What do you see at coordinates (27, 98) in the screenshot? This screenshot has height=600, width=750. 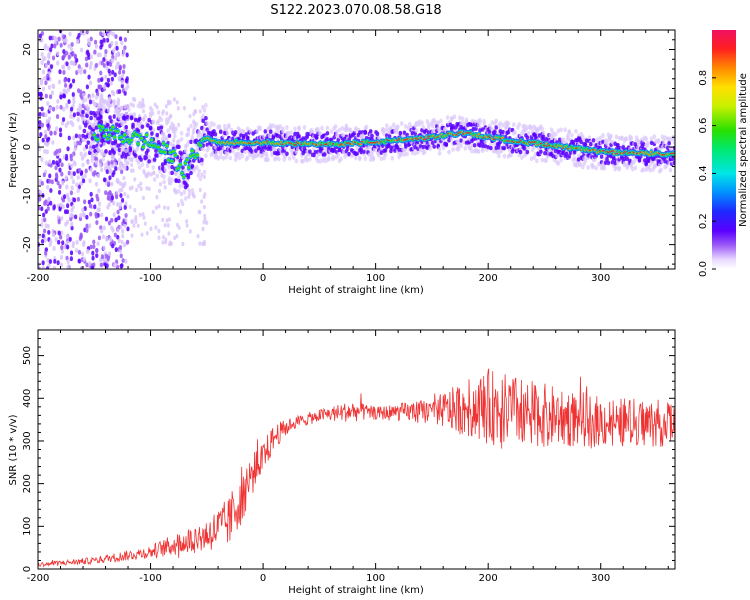 I see `spectrogram-y-tick-label: 10` at bounding box center [27, 98].